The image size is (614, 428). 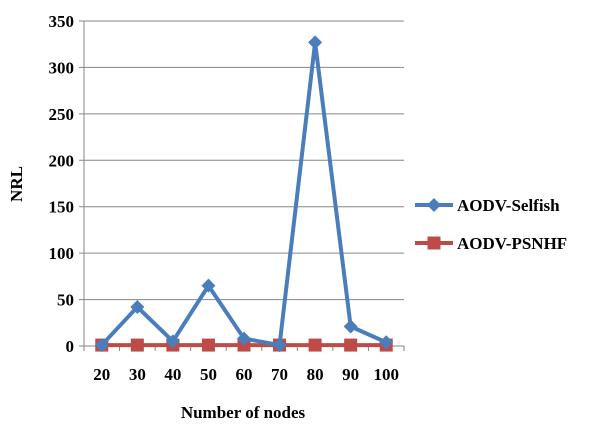 What do you see at coordinates (508, 205) in the screenshot?
I see `legend-label: AODV-Selfish` at bounding box center [508, 205].